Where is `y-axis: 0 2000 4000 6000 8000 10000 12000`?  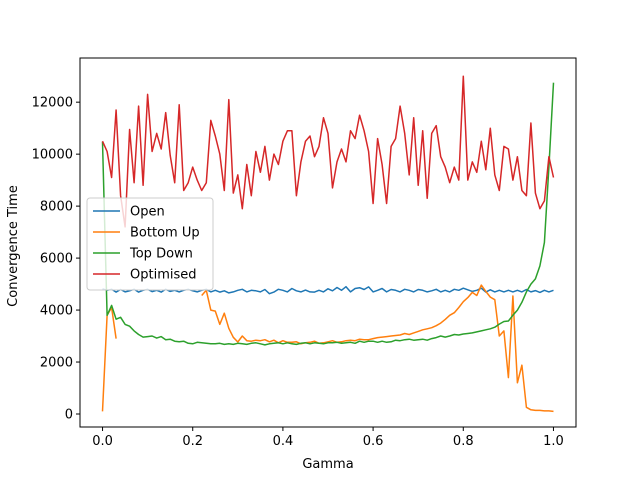 y-axis: 0 2000 4000 6000 8000 10000 12000 is located at coordinates (56, 259).